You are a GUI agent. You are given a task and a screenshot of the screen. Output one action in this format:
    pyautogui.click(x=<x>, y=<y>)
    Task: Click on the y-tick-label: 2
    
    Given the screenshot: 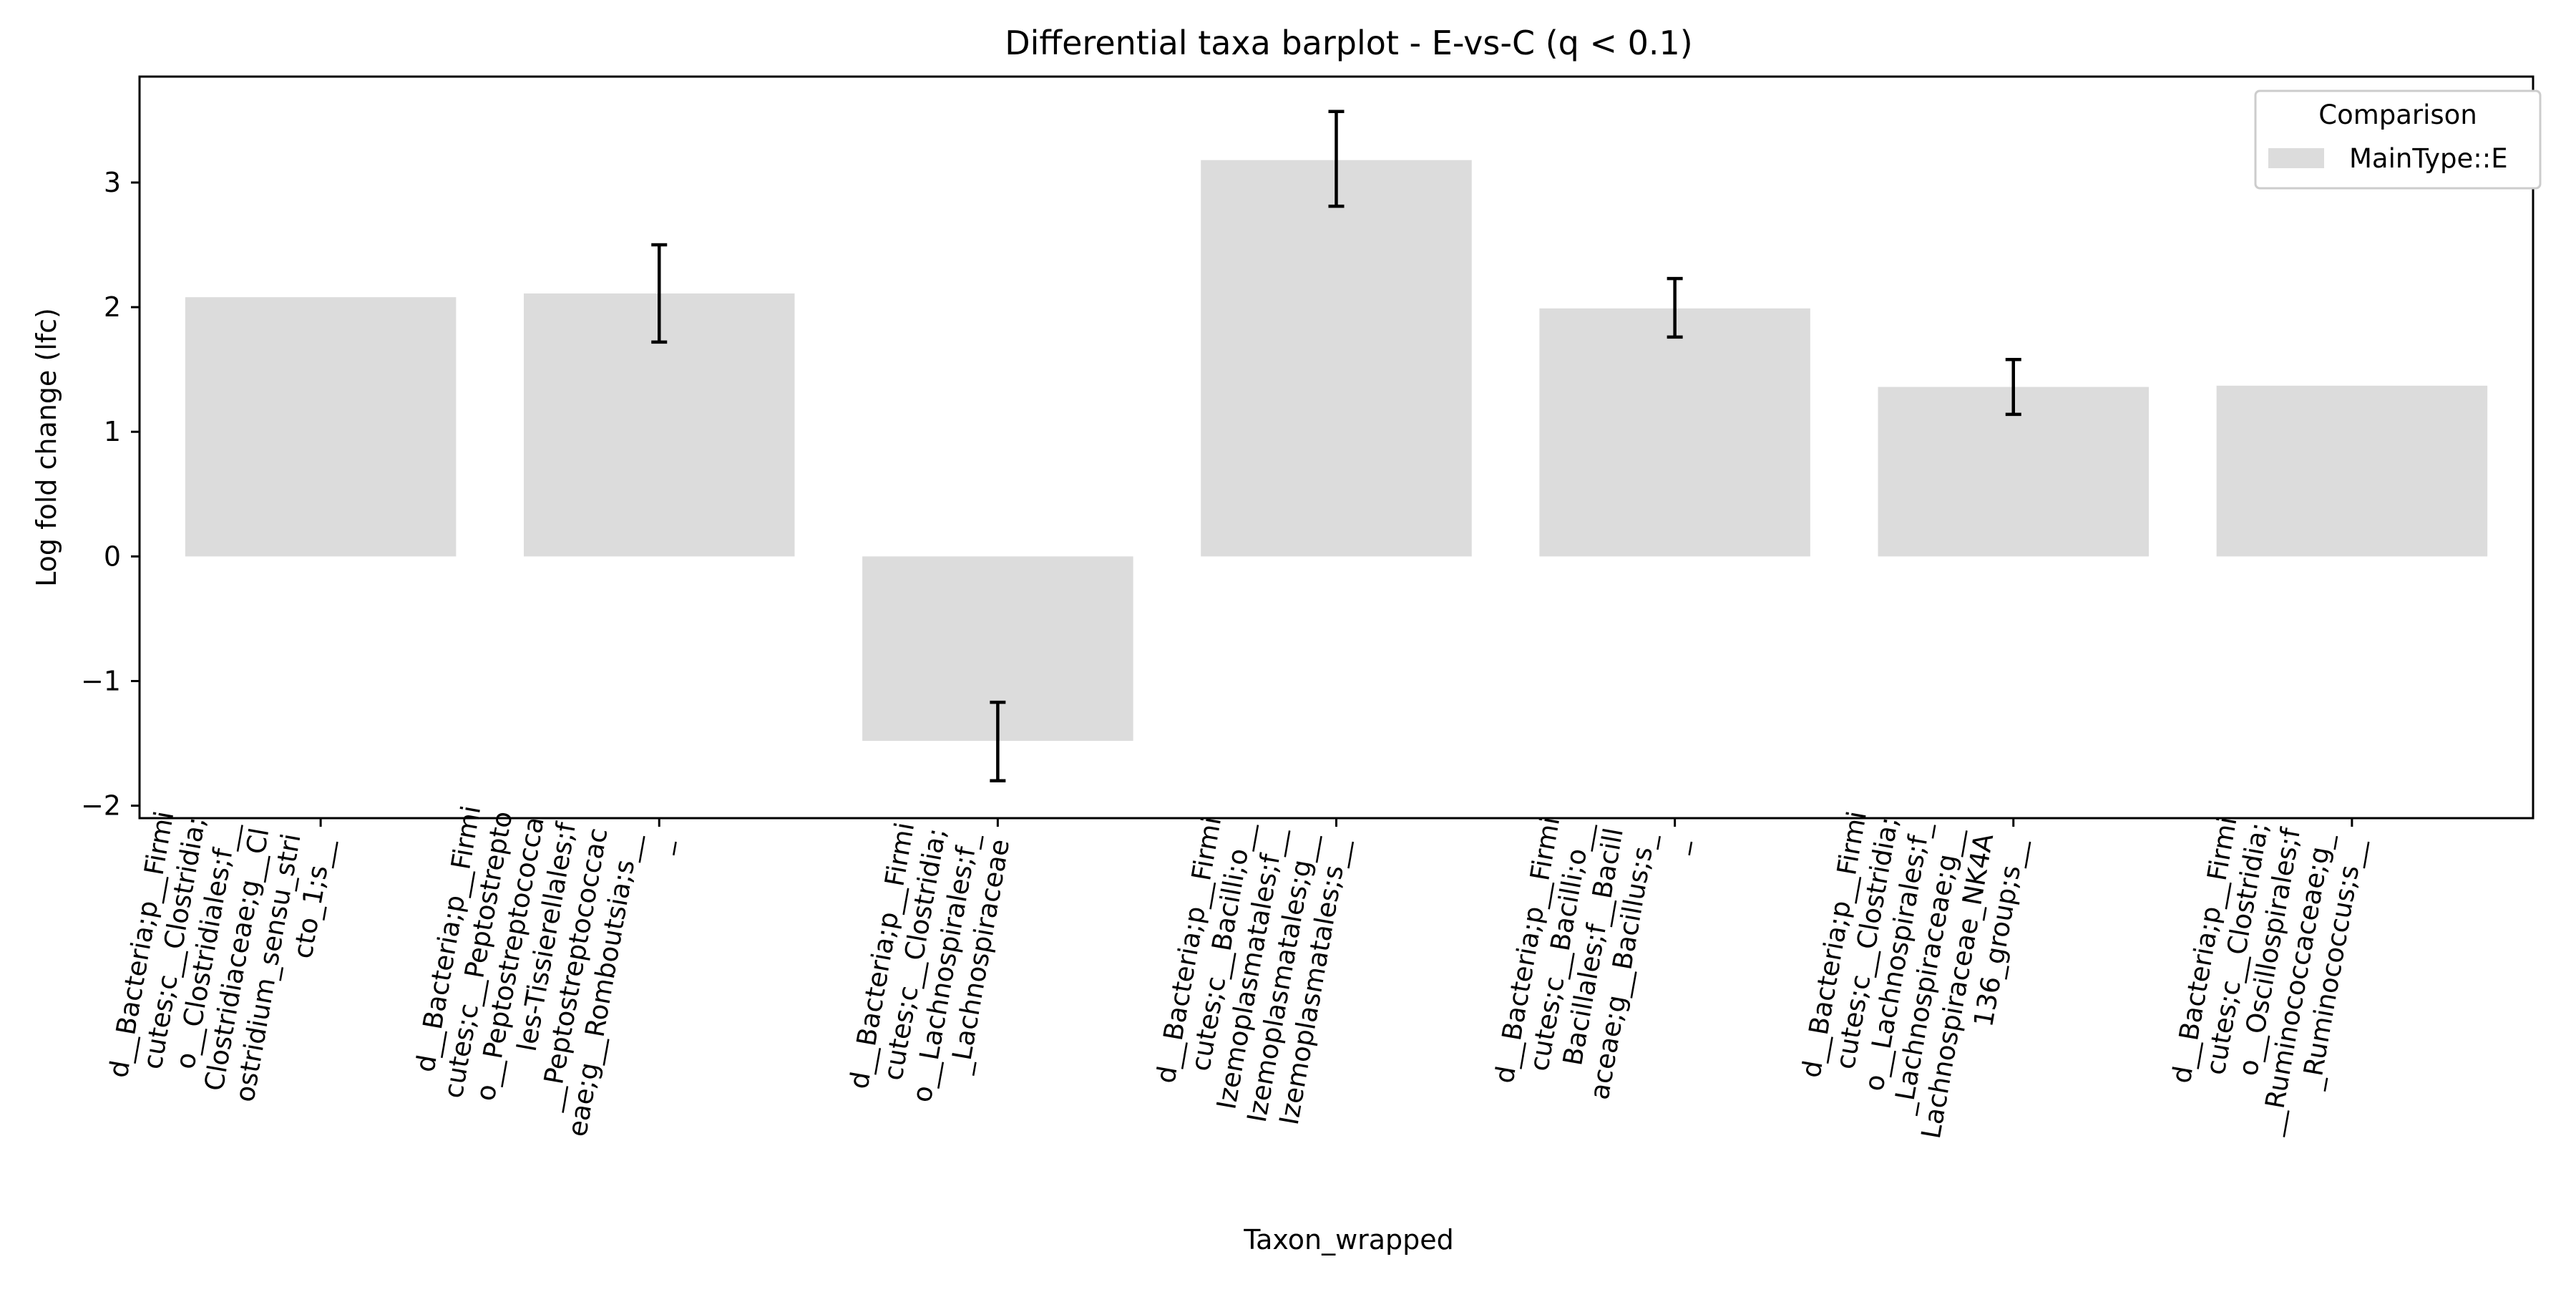 What is the action you would take?
    pyautogui.click(x=112, y=307)
    